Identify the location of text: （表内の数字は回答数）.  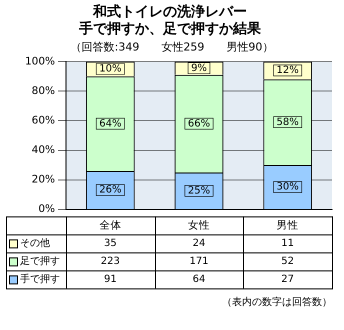
(277, 302).